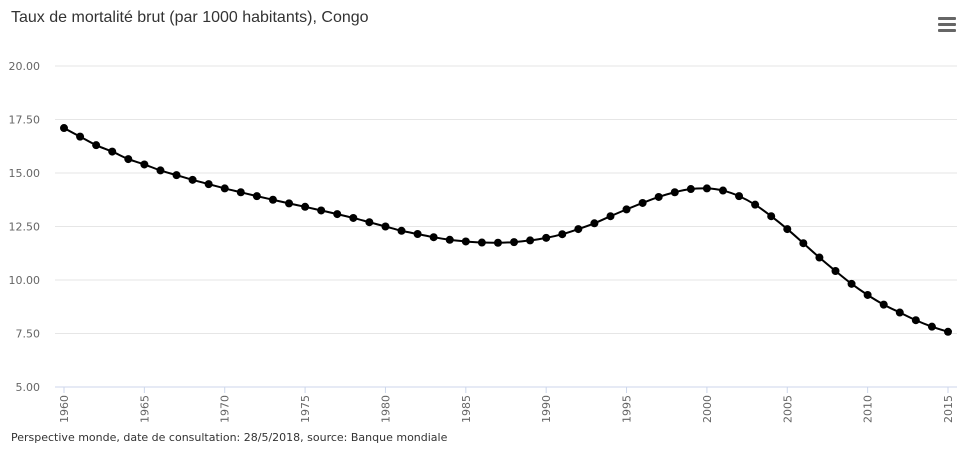 The height and width of the screenshot is (460, 976). Describe the element at coordinates (627, 409) in the screenshot. I see `x-tick-label: 1995` at that location.